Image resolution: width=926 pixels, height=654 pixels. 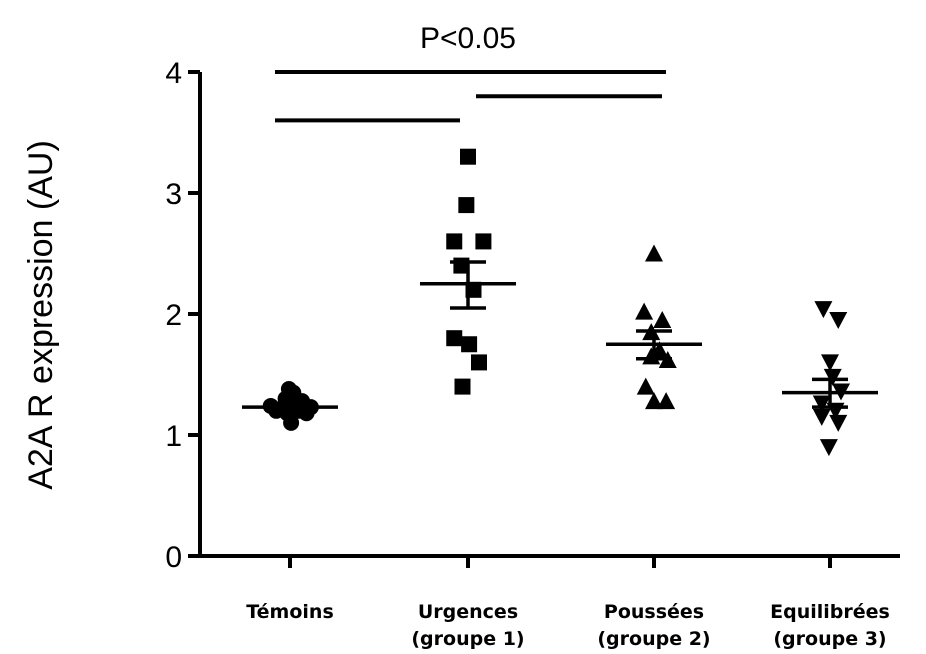 I want to click on y-tick-label: 4, so click(x=173, y=73).